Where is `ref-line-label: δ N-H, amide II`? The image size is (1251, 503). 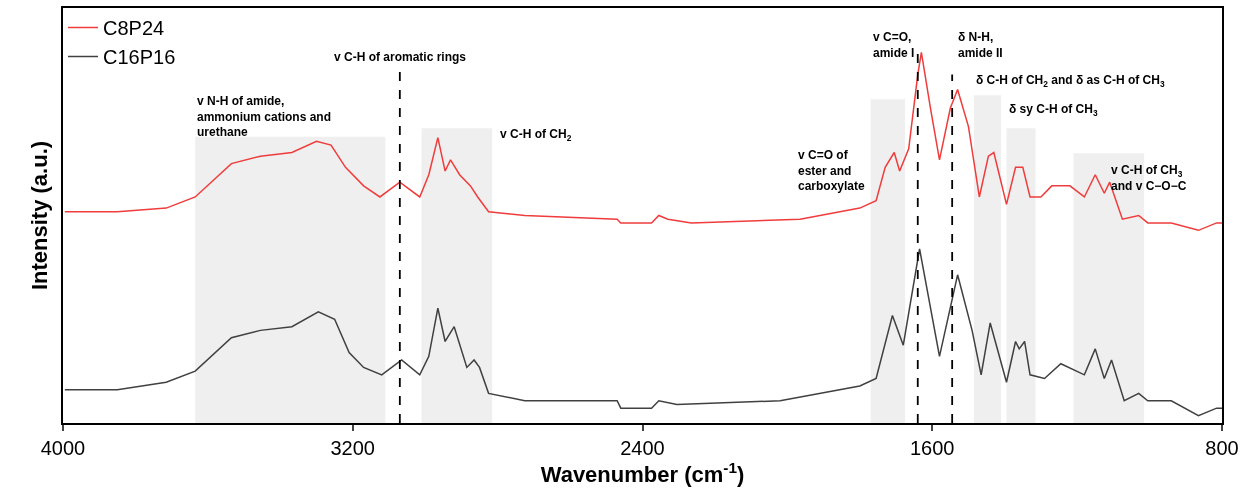
ref-line-label: δ N-H, amide II is located at coordinates (980, 45).